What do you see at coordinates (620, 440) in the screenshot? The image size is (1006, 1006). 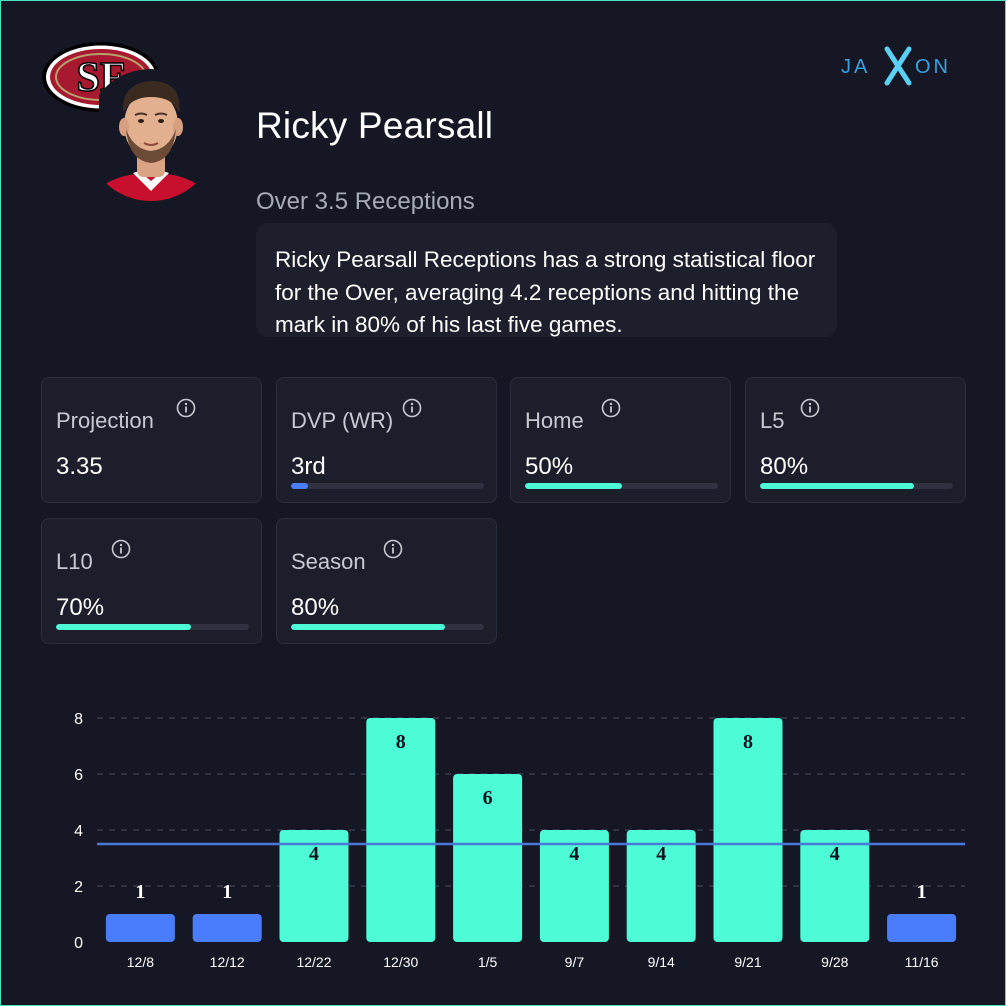 I see `stat-card-home: Home 50%` at bounding box center [620, 440].